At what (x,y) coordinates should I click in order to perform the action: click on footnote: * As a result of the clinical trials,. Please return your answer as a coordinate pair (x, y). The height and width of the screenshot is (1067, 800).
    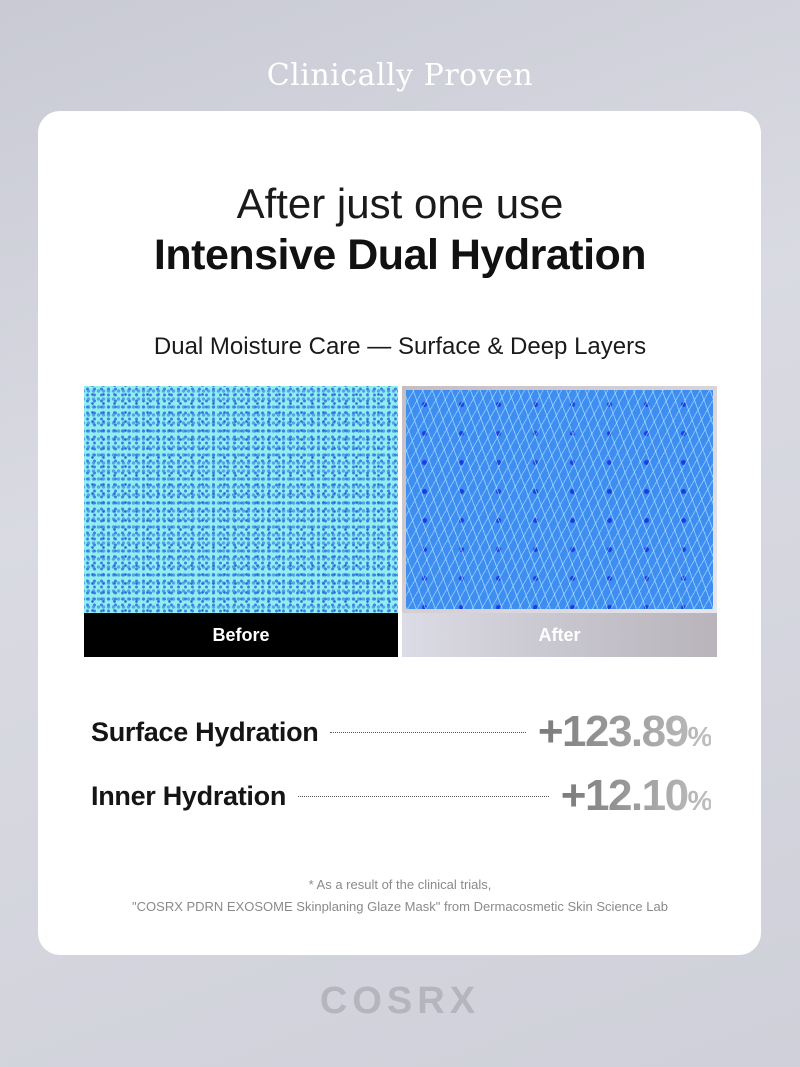
    Looking at the image, I should click on (400, 884).